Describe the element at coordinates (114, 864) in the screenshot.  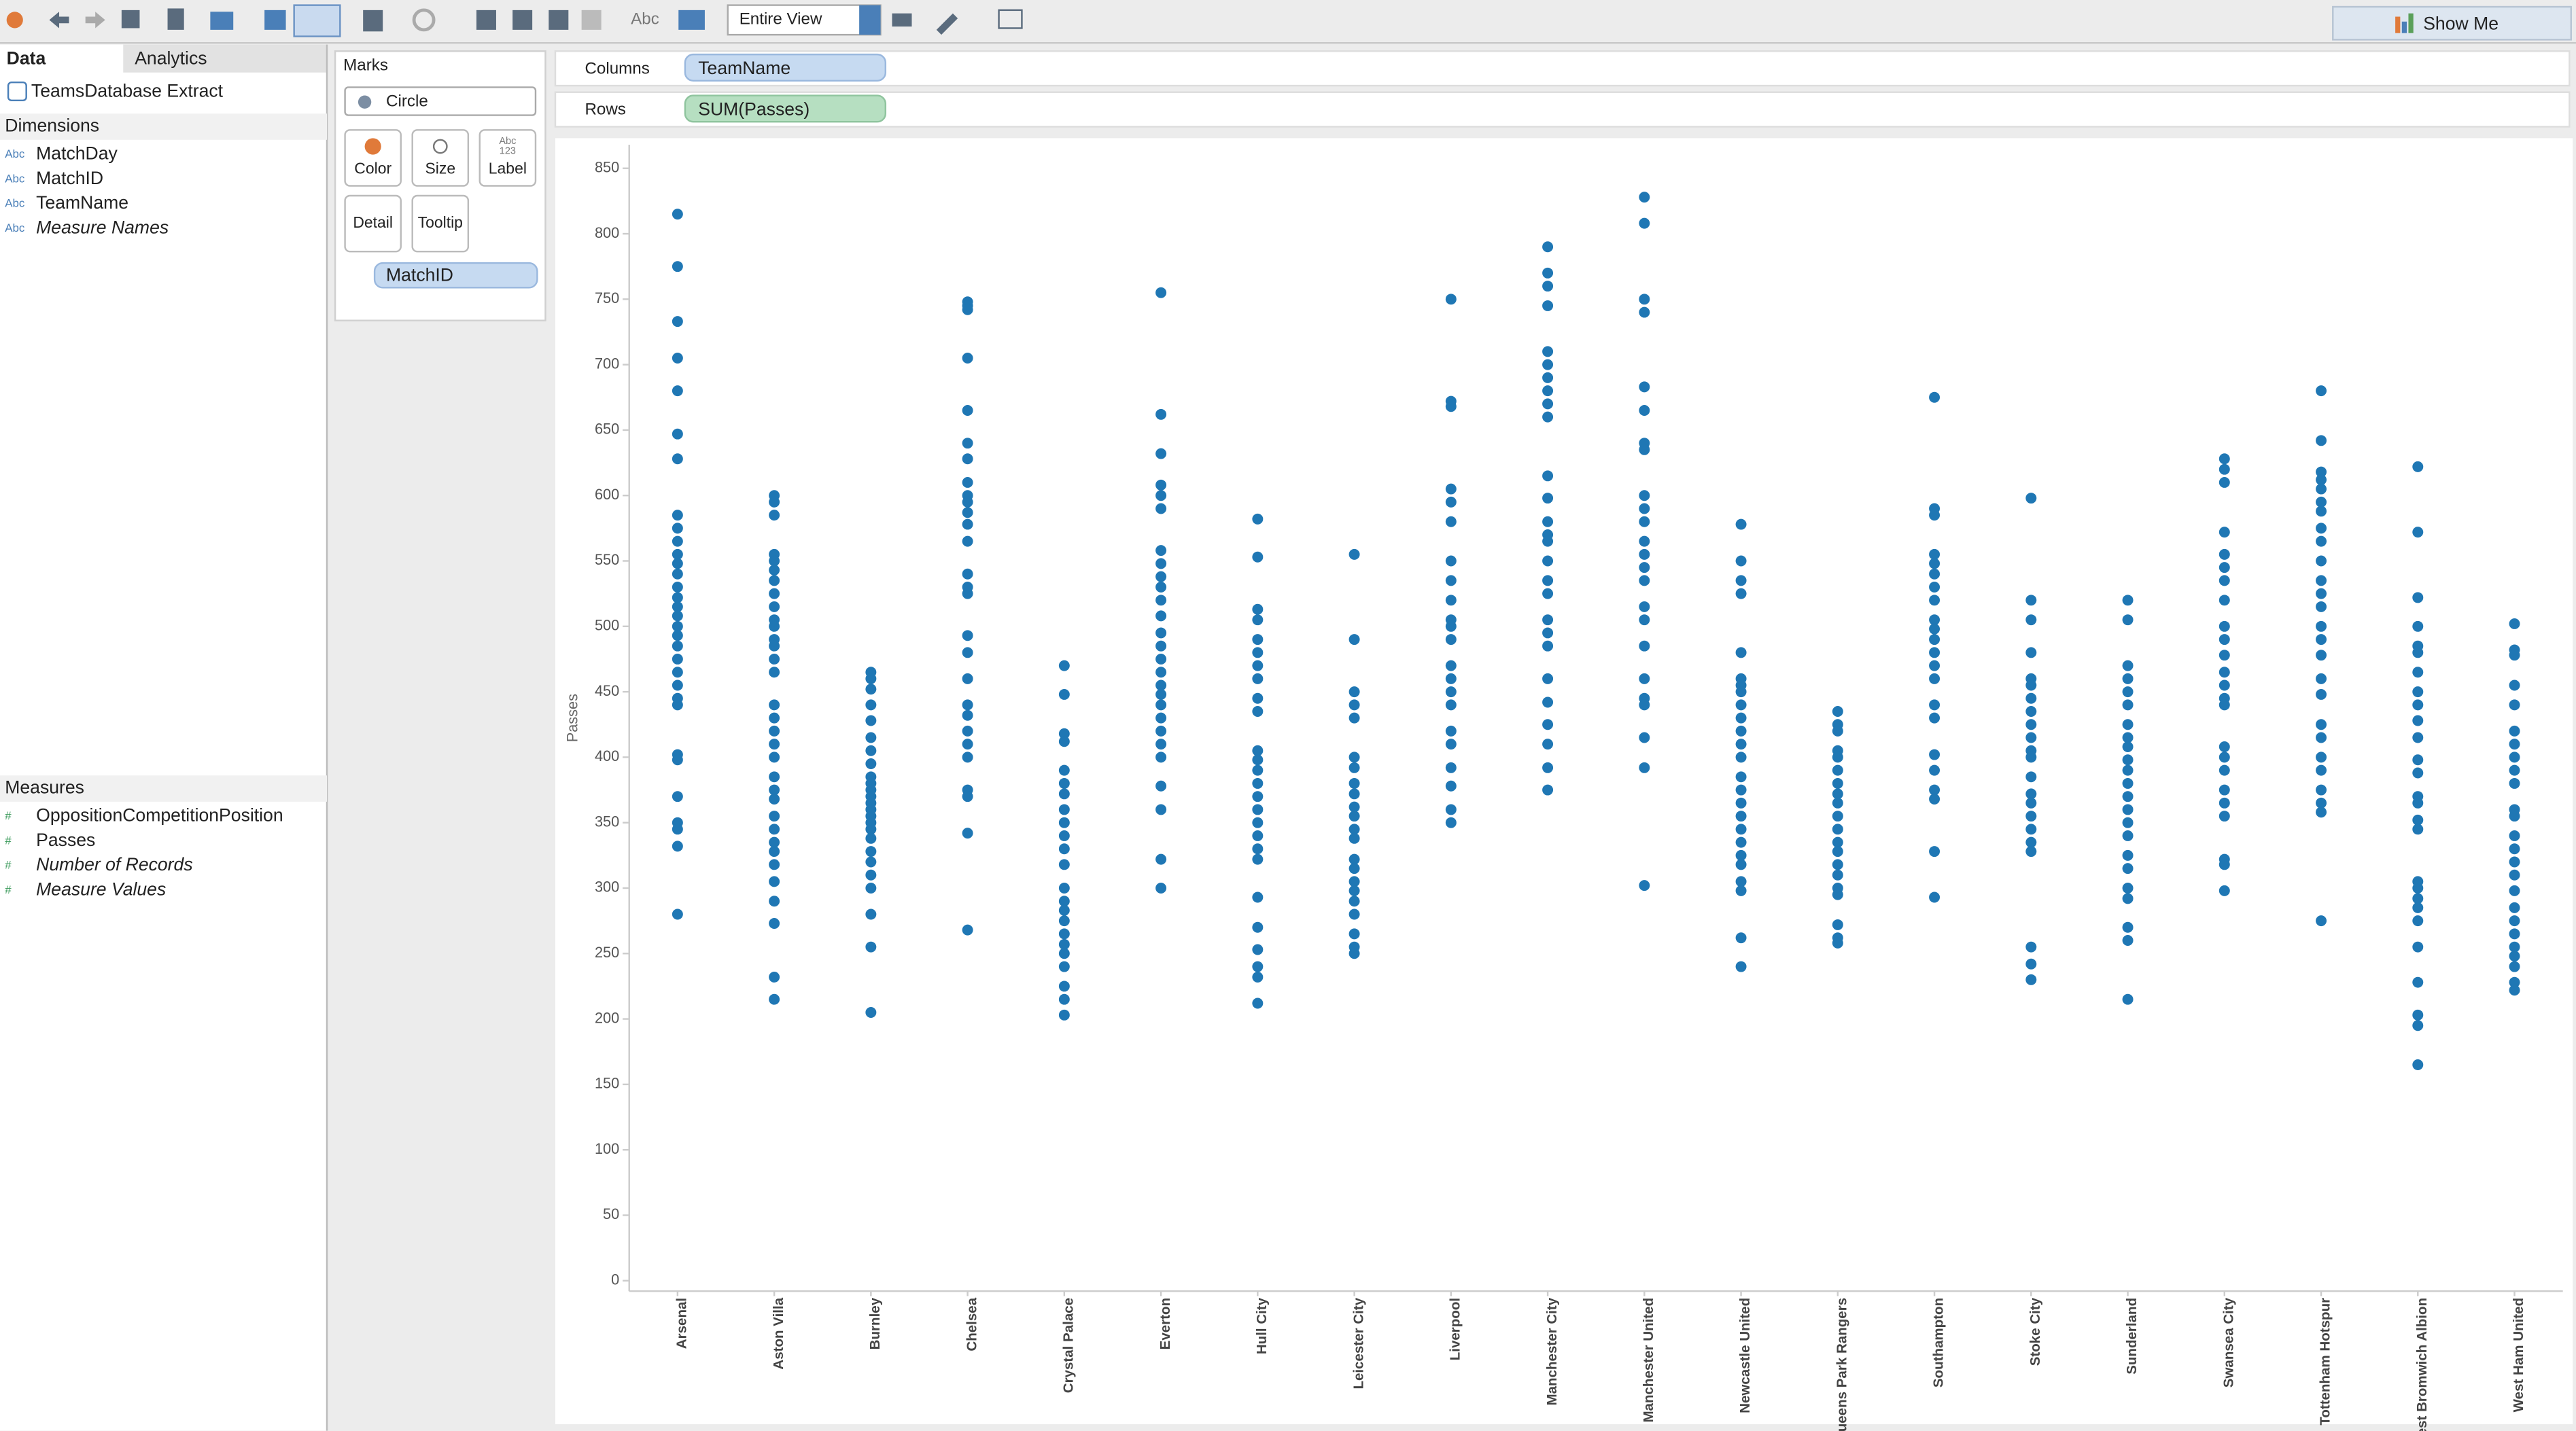
I see `field-name: Number of Records` at that location.